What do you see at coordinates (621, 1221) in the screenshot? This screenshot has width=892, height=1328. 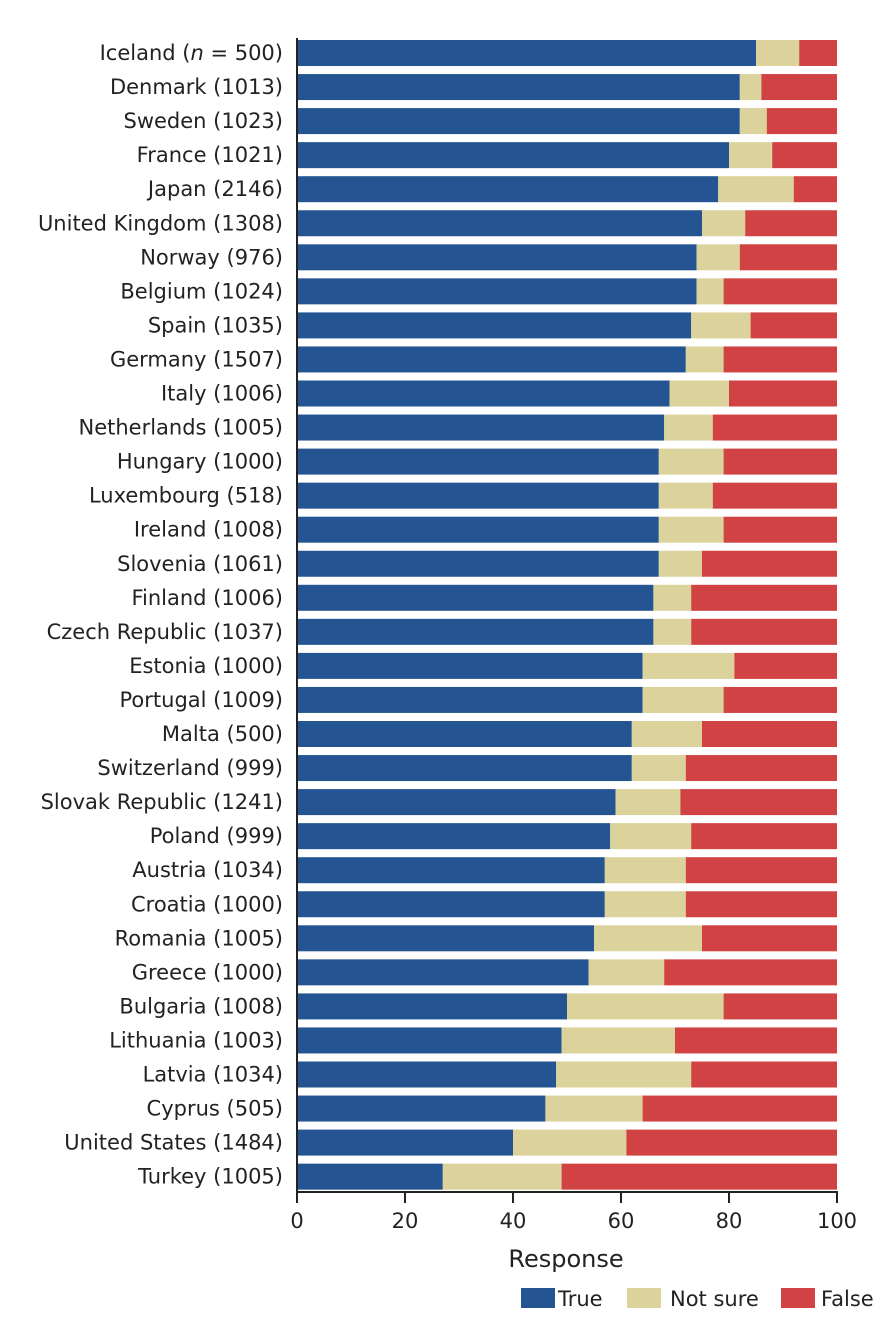 I see `x-tick-label: 60` at bounding box center [621, 1221].